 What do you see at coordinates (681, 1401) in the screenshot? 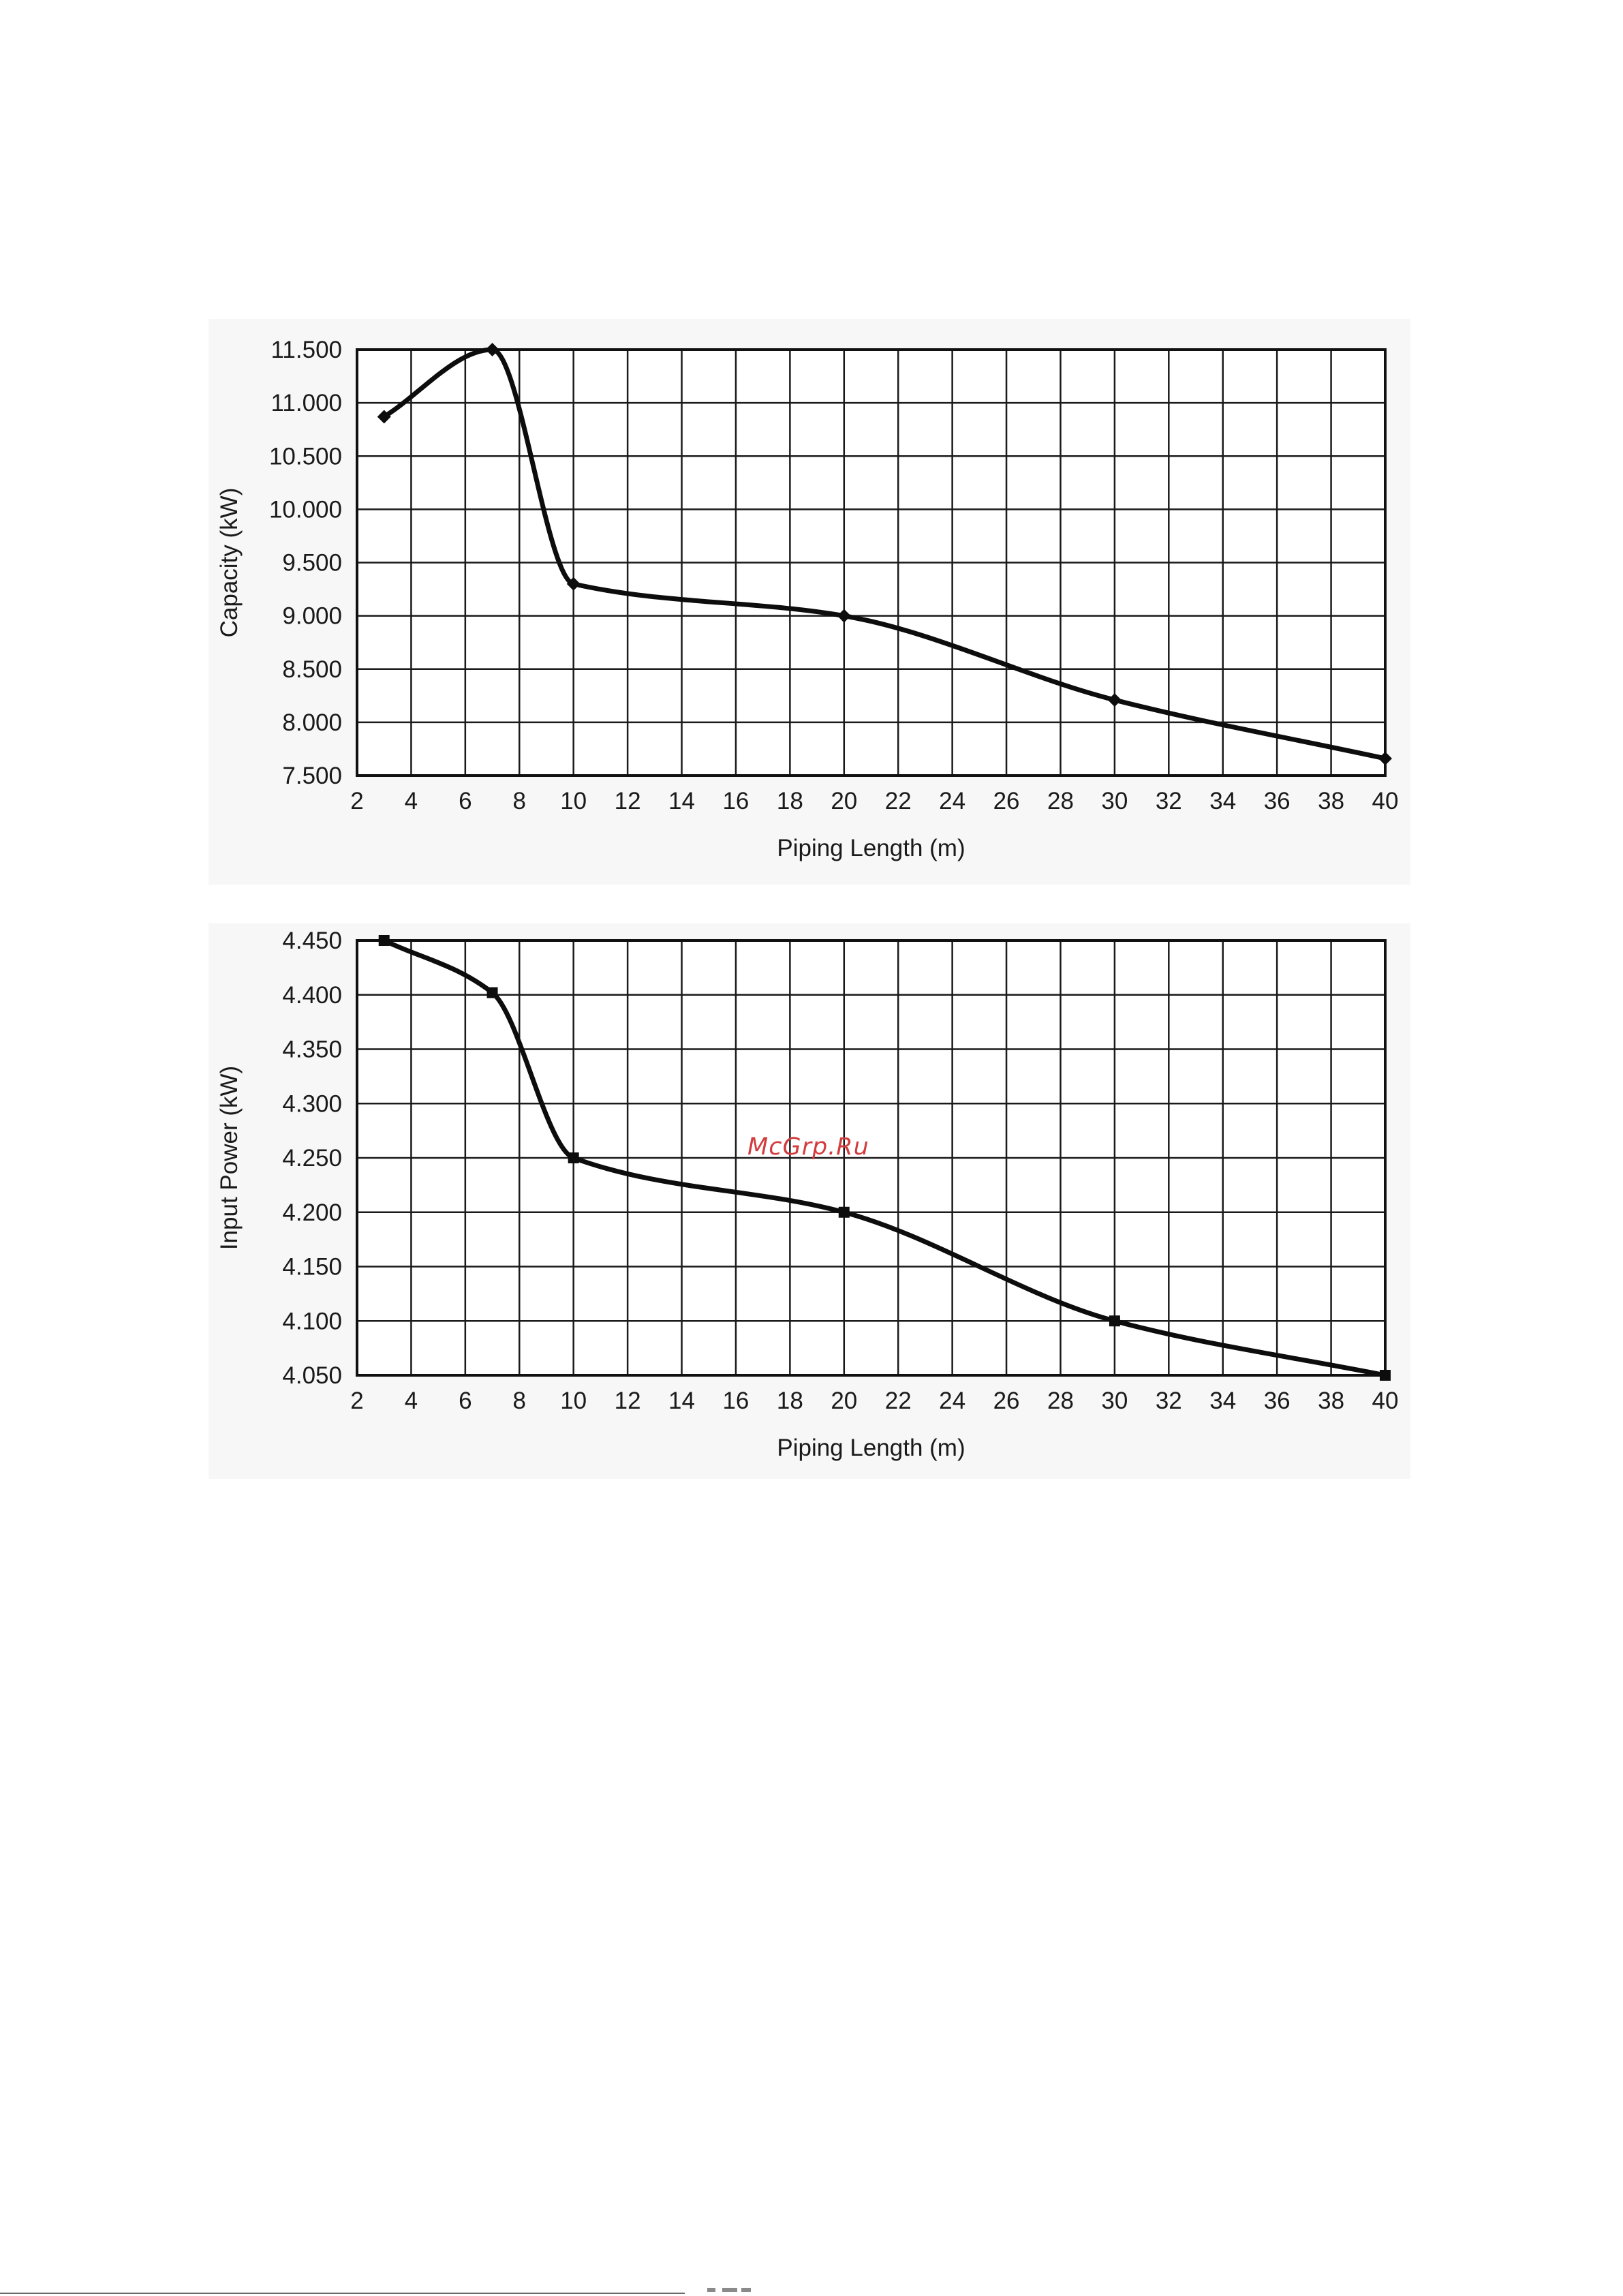
I see `power-x-tick-label: 14` at bounding box center [681, 1401].